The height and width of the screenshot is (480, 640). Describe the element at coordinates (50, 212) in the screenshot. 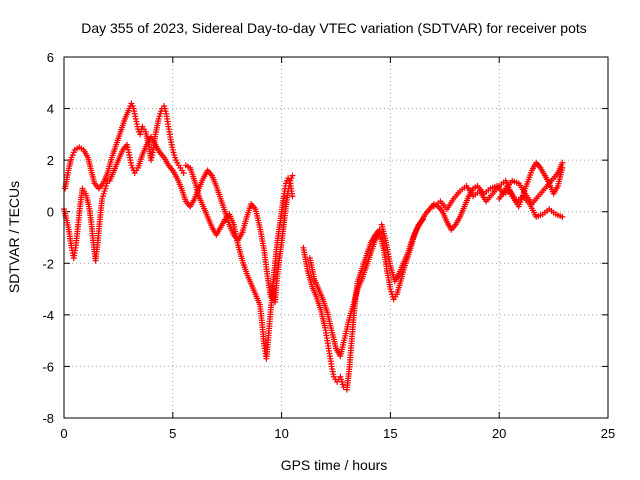

I see `y-tick-label: 0` at that location.